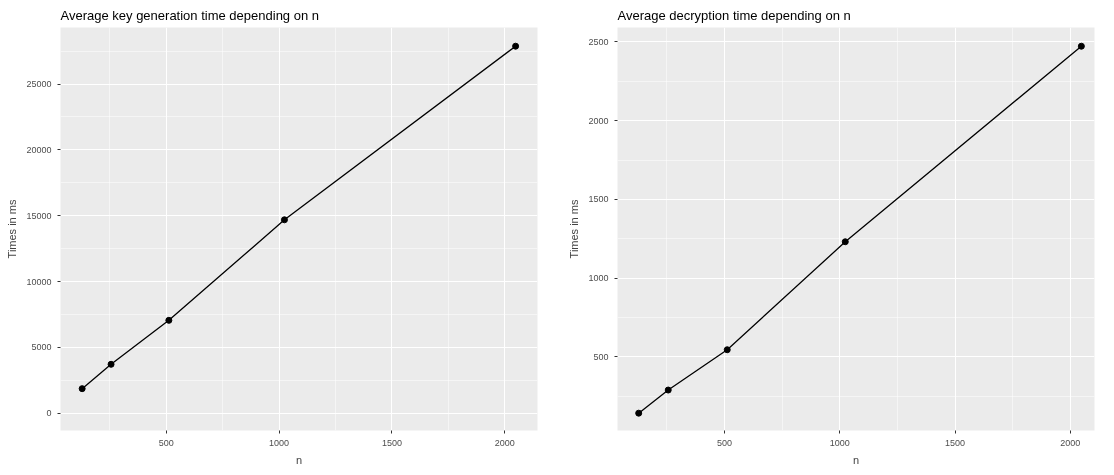 The height and width of the screenshot is (475, 1114). What do you see at coordinates (49, 413) in the screenshot?
I see `y-tick-label: 0` at bounding box center [49, 413].